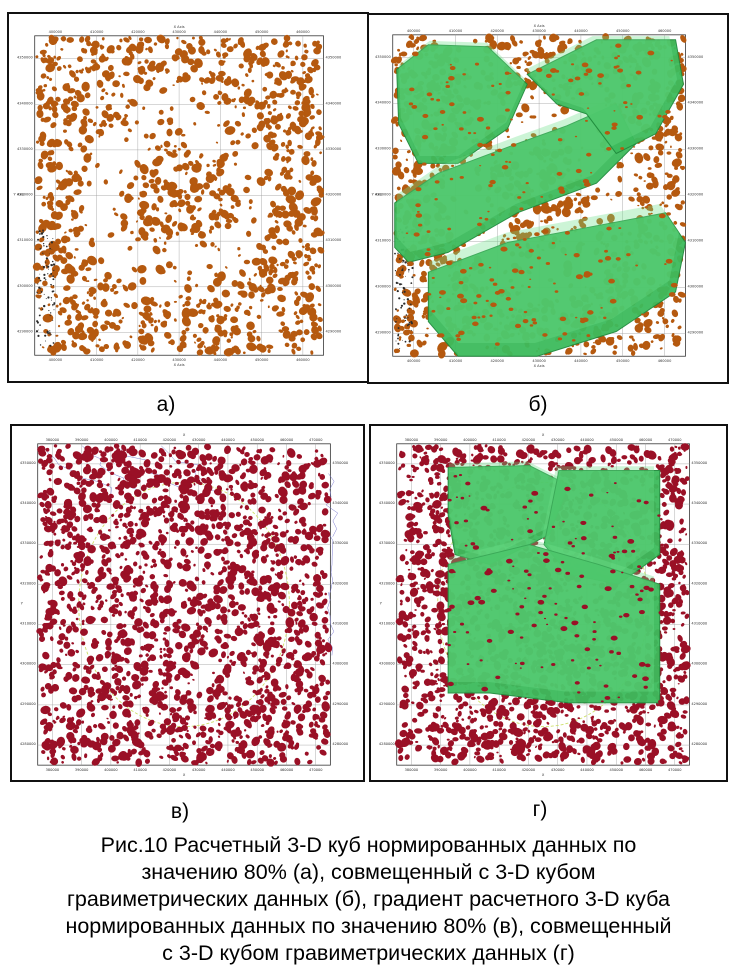 The width and height of the screenshot is (737, 976). Describe the element at coordinates (82, 770) in the screenshot. I see `x-tick-label-bottom: 390000` at that location.